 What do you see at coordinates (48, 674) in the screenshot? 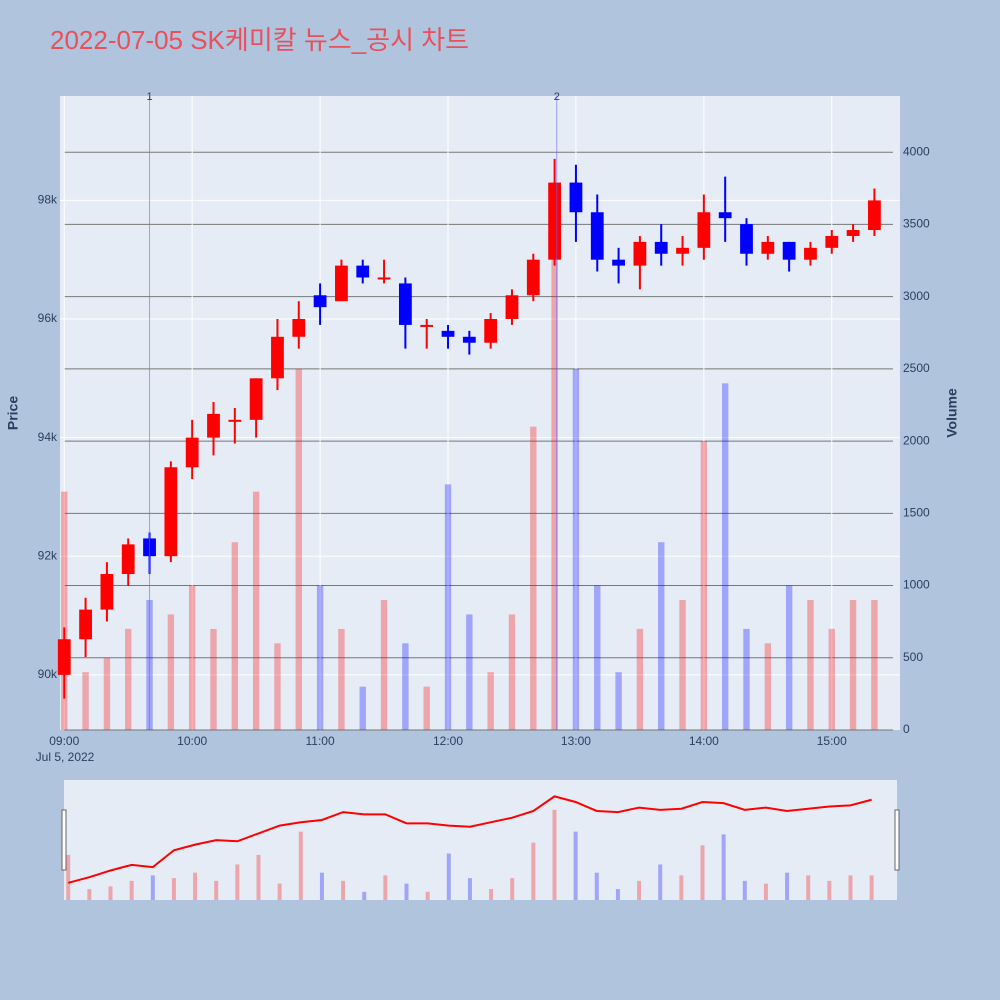
I see `y-tick-label: 90k` at bounding box center [48, 674].